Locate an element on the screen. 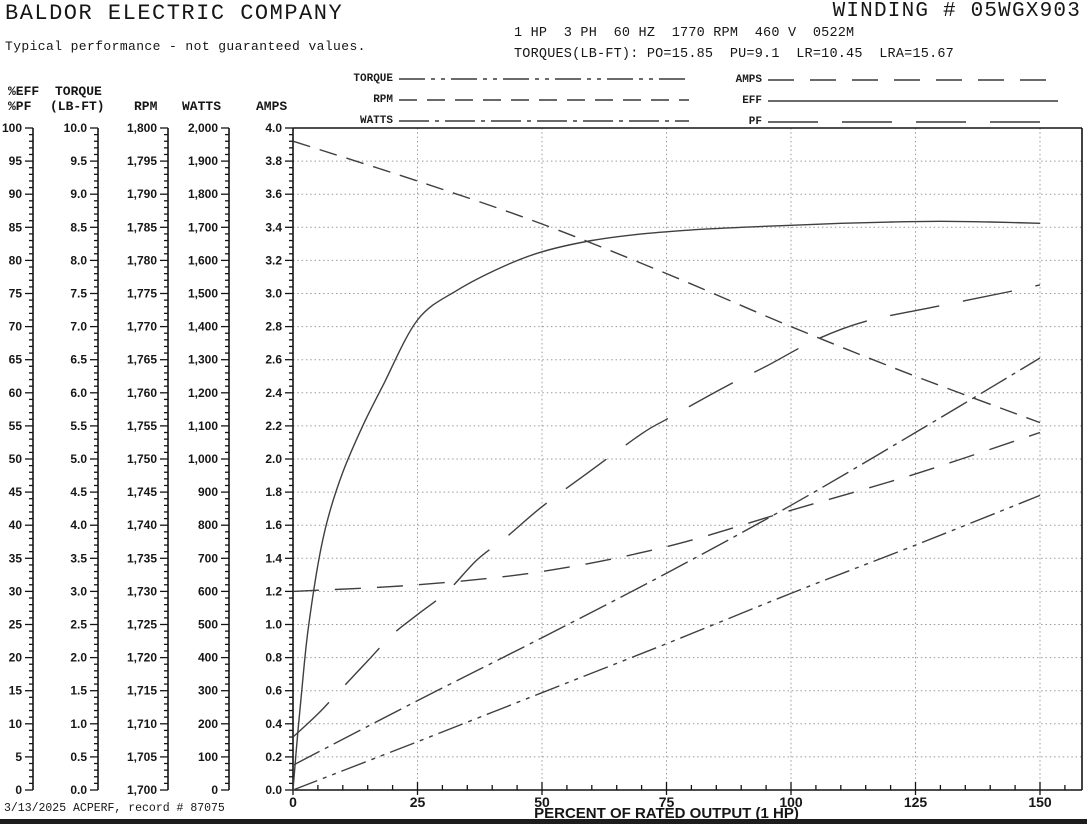 The width and height of the screenshot is (1087, 824). tick-label-watts: 0 is located at coordinates (214, 790).